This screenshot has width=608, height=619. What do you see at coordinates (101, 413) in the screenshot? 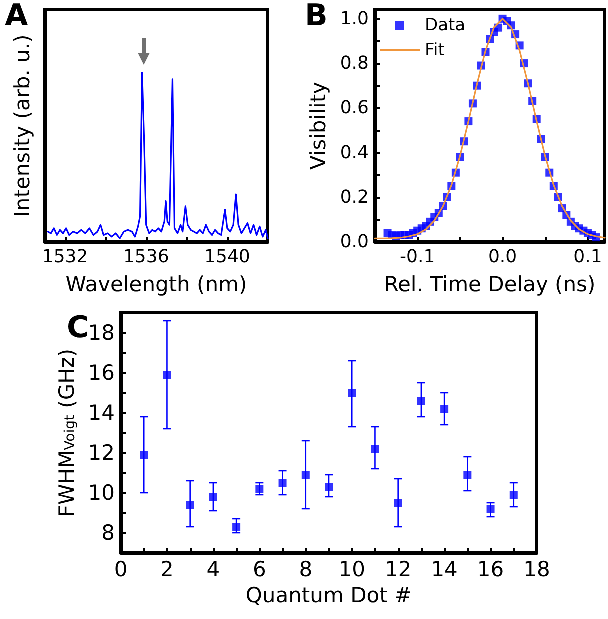
I see `y-tick-label: 14` at bounding box center [101, 413].